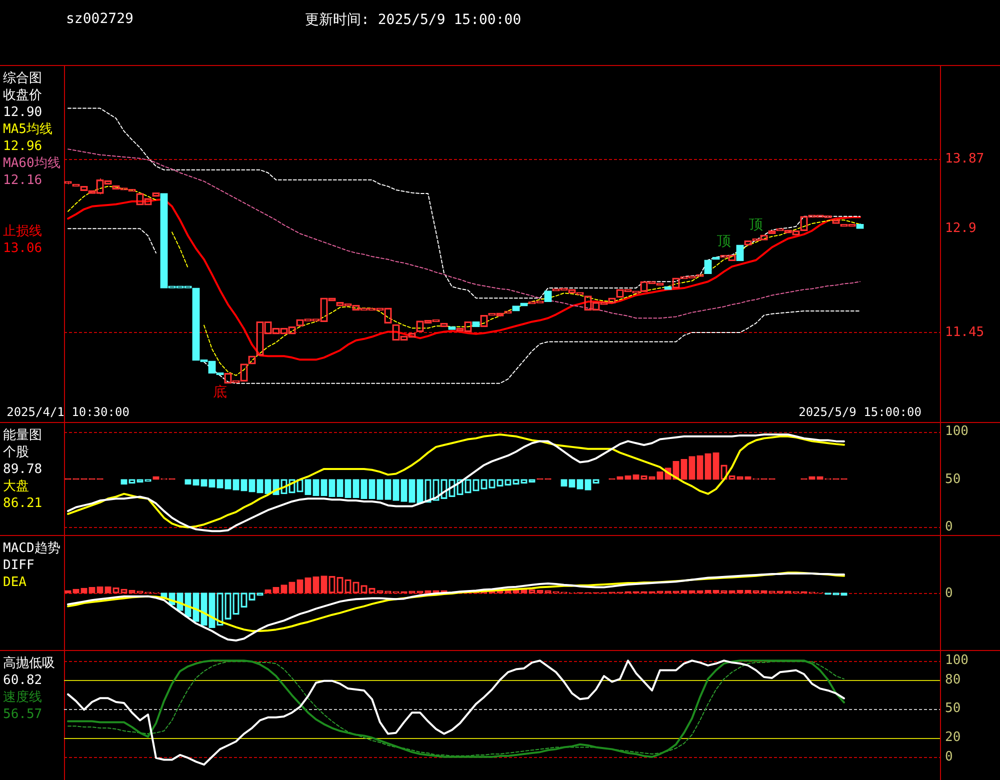 Image resolution: width=1000 pixels, height=780 pixels. I want to click on y-tick-label: 11.45, so click(964, 332).